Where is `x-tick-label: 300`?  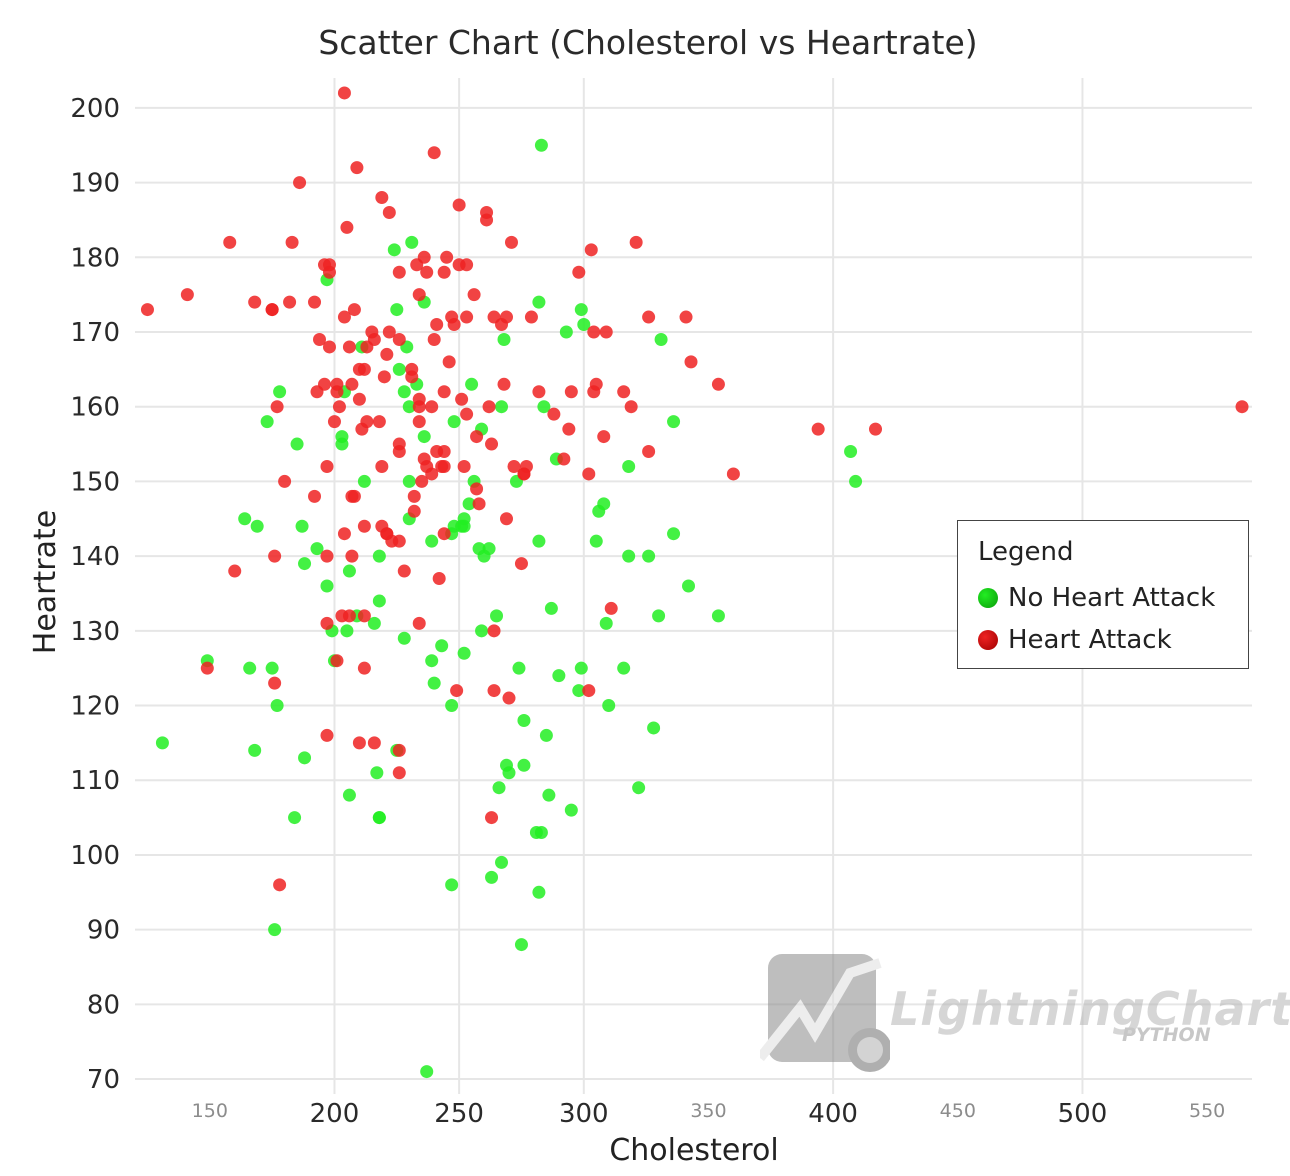 x-tick-label: 300 is located at coordinates (584, 1114).